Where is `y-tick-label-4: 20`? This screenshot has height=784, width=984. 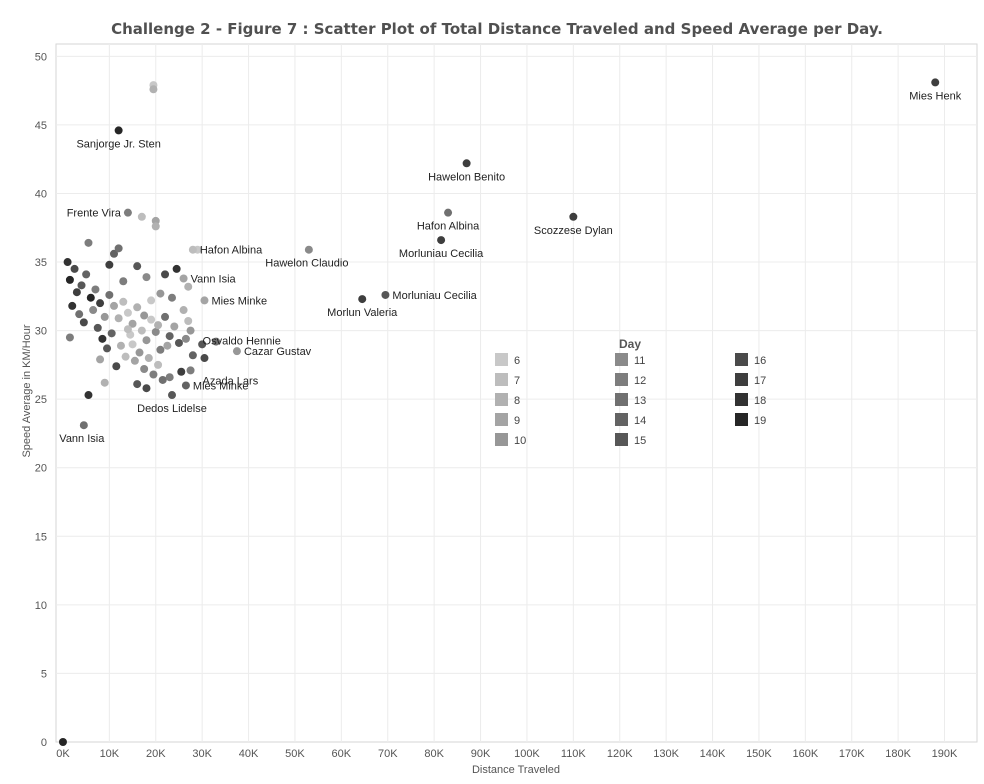
y-tick-label-4: 20 is located at coordinates (41, 469).